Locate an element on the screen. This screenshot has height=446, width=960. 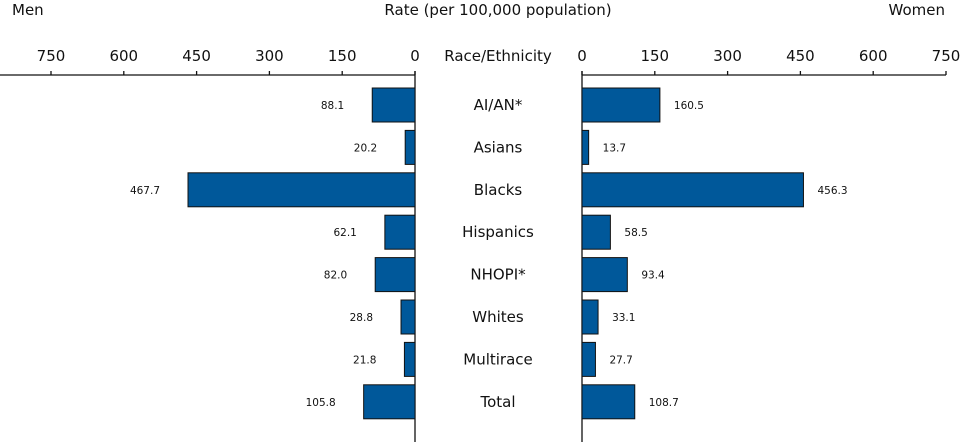
left-tick-label: 150 is located at coordinates (342, 56).